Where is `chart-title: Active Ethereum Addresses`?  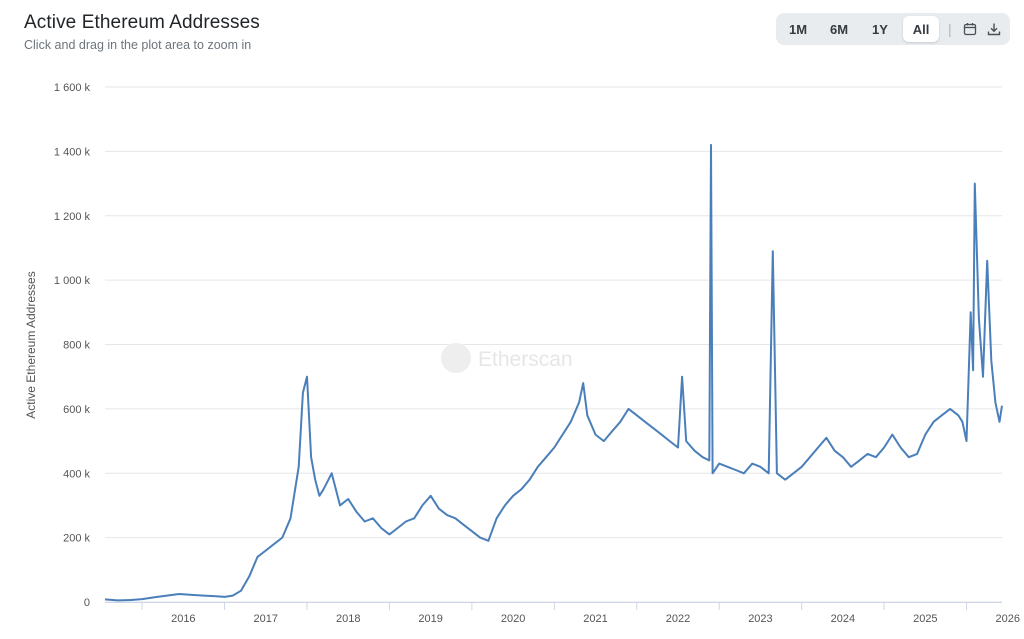
chart-title: Active Ethereum Addresses is located at coordinates (142, 22).